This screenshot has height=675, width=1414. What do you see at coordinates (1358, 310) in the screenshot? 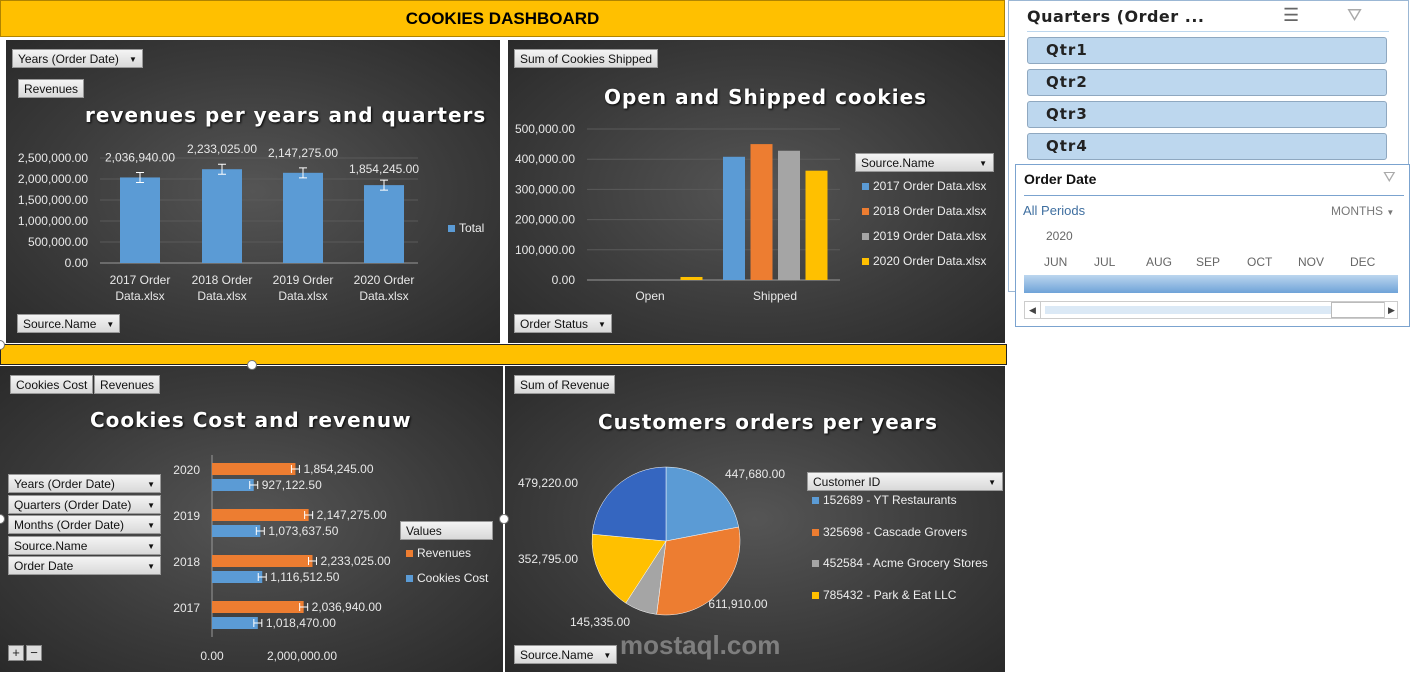
I see `scroll-thumb` at bounding box center [1358, 310].